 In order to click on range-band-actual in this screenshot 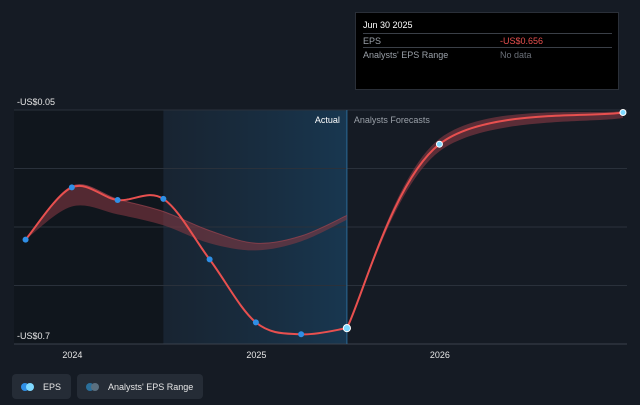, I will do `click(186, 217)`.